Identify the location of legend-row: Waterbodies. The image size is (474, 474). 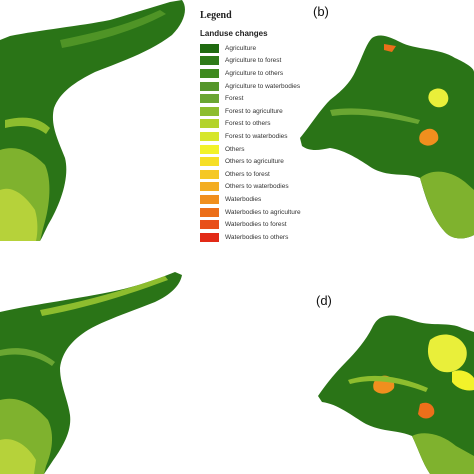
(256, 199).